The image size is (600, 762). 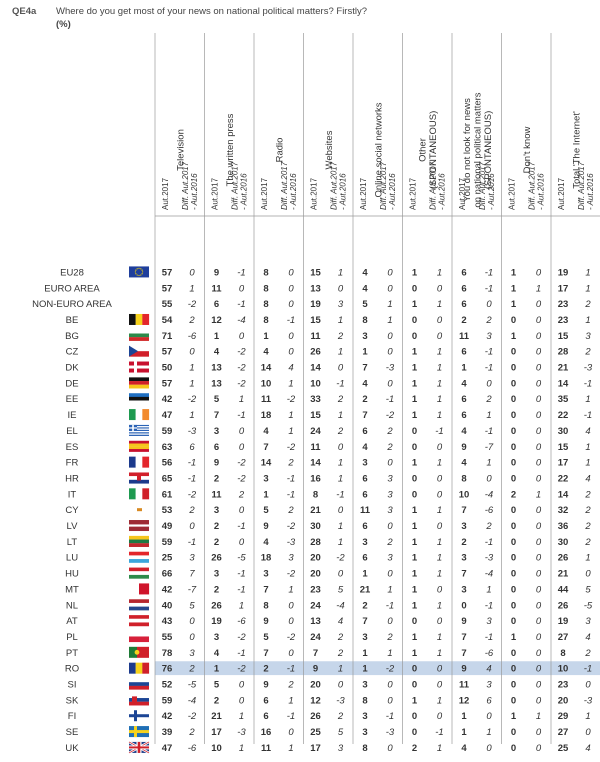 What do you see at coordinates (72, 605) in the screenshot?
I see `row-label: NL` at bounding box center [72, 605].